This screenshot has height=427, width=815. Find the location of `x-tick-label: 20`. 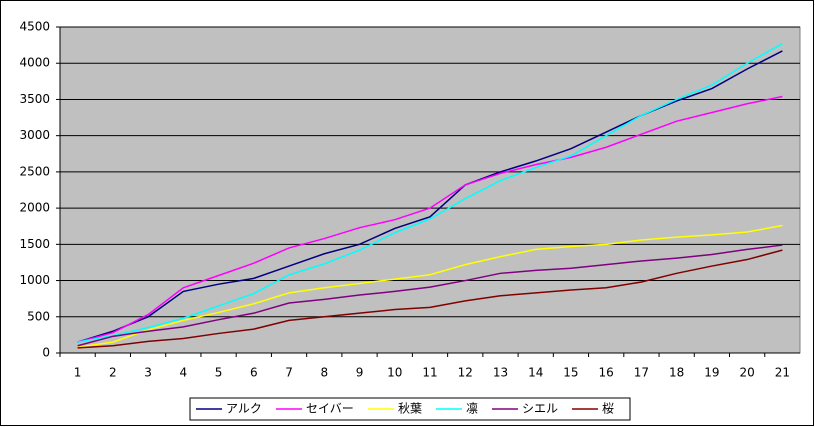

x-tick-label: 20 is located at coordinates (747, 373).